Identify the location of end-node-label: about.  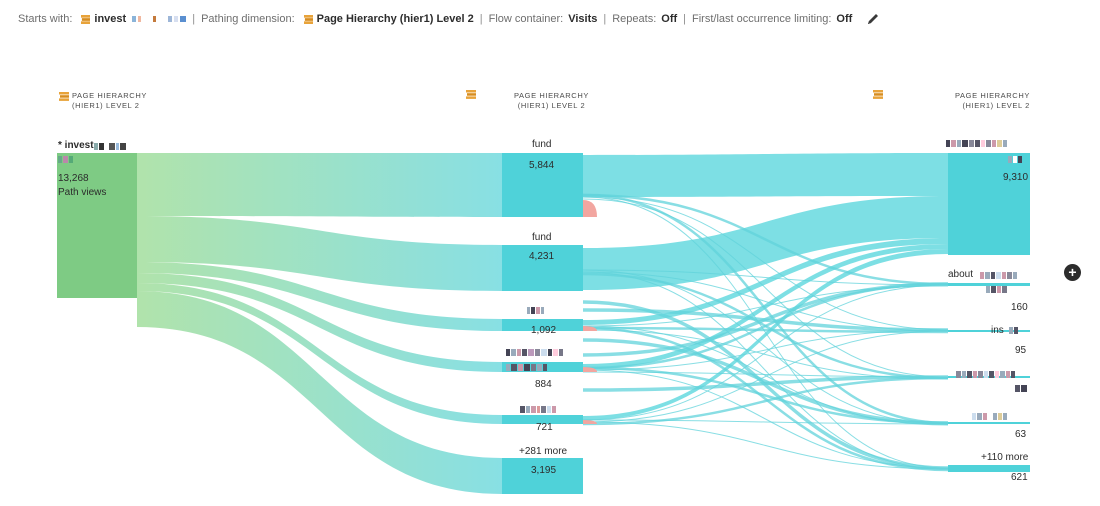
(961, 274).